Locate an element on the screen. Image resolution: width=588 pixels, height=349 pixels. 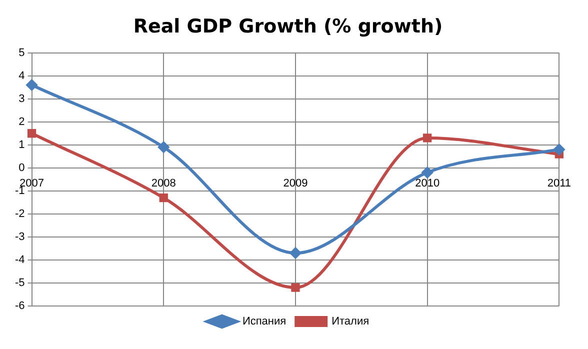
x-tick-label: 2011 is located at coordinates (559, 184).